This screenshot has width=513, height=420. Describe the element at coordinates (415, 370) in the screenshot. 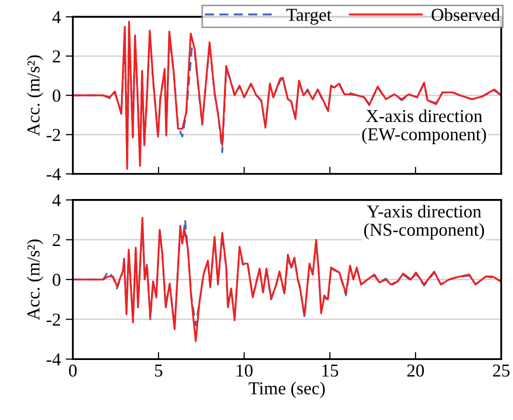

I see `x-tick-label: 20` at that location.